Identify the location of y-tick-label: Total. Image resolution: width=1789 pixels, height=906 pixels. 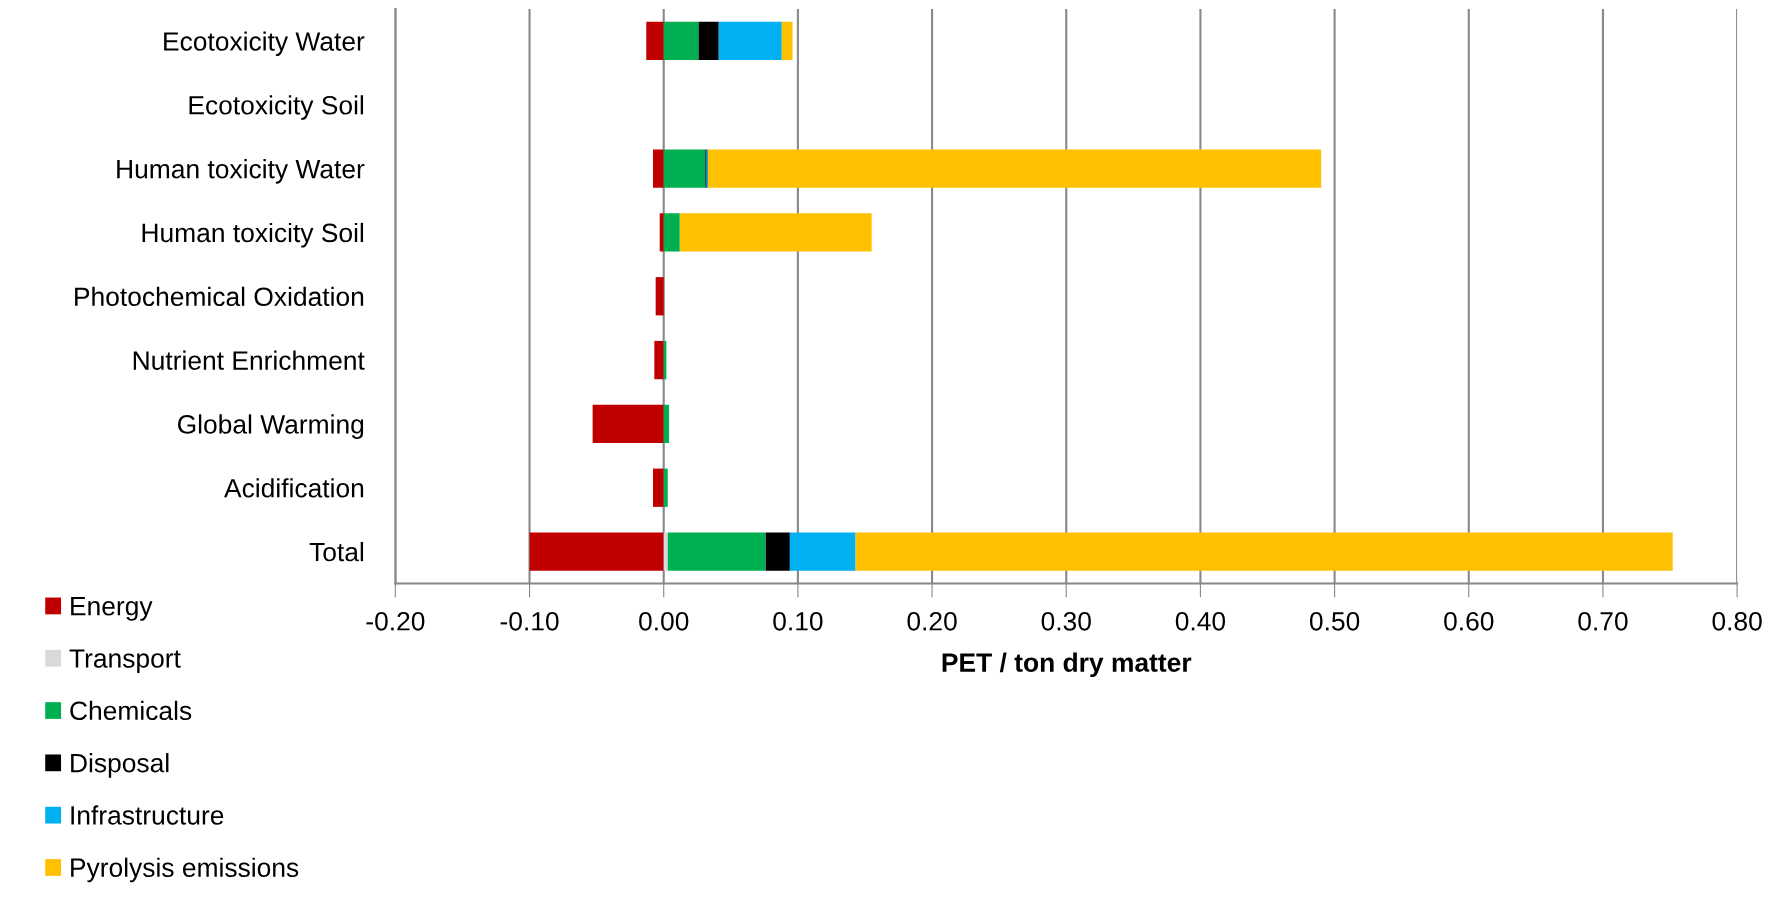
(336, 551).